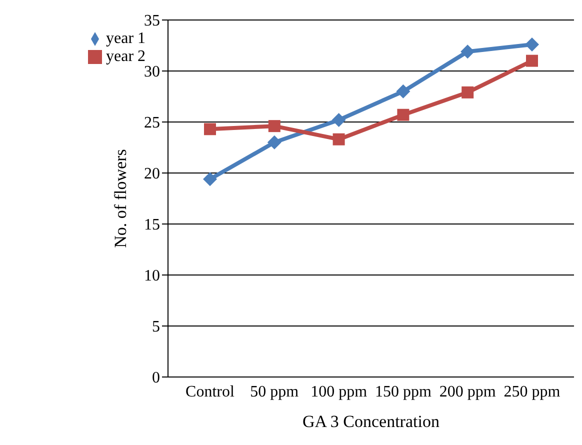 The width and height of the screenshot is (582, 445). I want to click on x-tick-label: 200 ppm, so click(467, 391).